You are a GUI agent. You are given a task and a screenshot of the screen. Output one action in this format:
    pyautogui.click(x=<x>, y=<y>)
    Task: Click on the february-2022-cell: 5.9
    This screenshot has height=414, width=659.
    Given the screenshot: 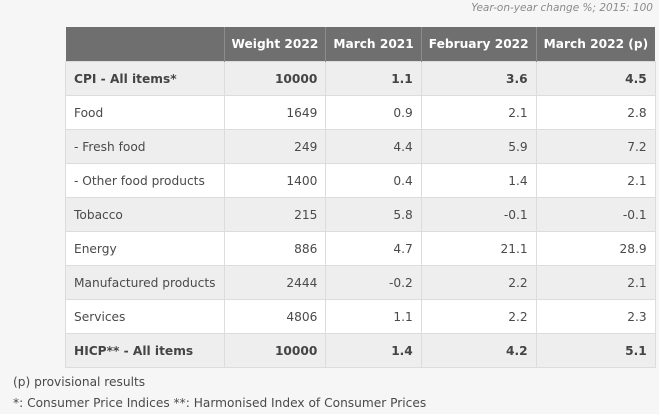 What is the action you would take?
    pyautogui.click(x=478, y=146)
    